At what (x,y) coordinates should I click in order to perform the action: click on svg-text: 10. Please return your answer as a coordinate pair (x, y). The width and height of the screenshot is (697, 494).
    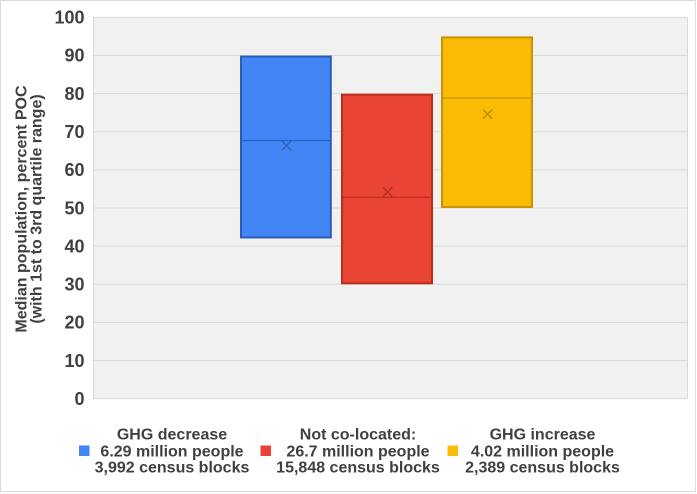
    Looking at the image, I should click on (74, 361).